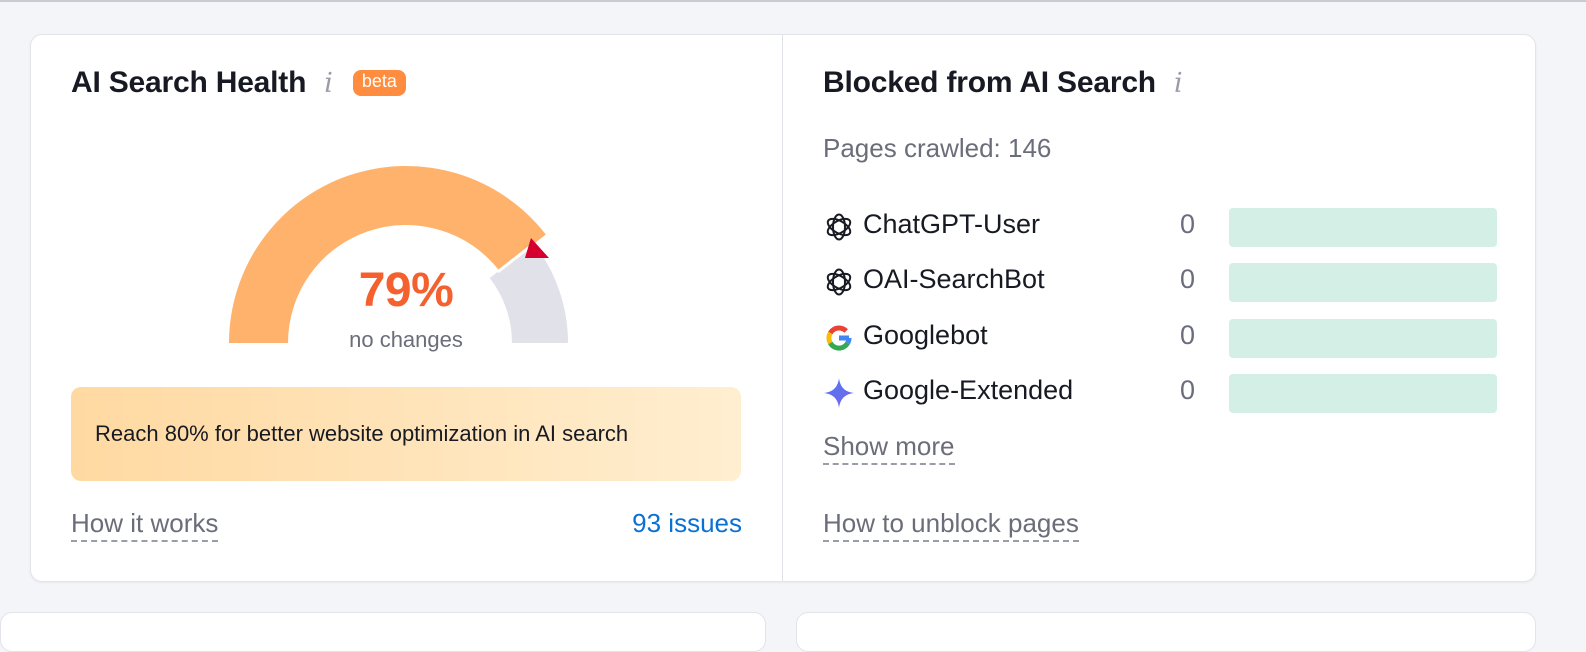 This screenshot has height=652, width=1586. I want to click on blocked-title-row: Blocked from AI Search i, so click(1003, 83).